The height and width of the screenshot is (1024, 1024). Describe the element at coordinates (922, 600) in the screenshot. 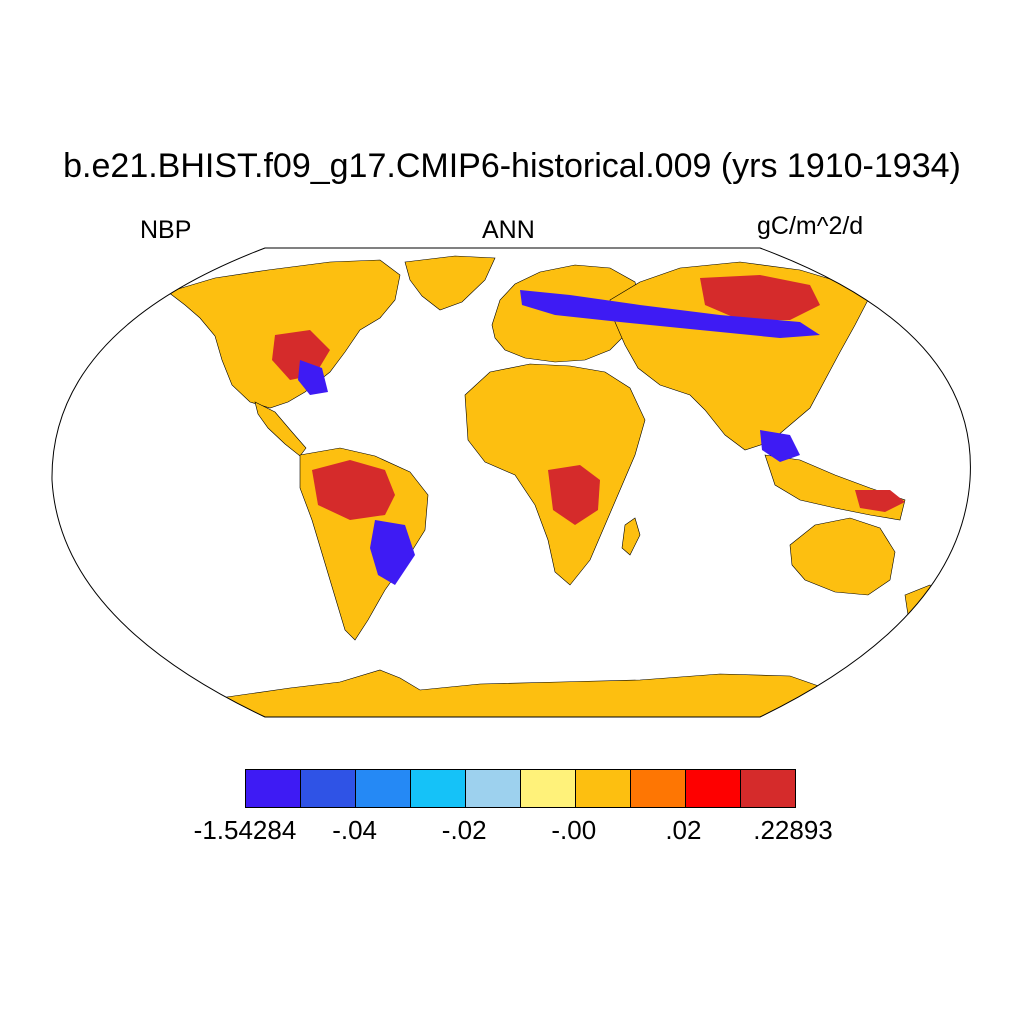

I see `island-new-zealand` at that location.